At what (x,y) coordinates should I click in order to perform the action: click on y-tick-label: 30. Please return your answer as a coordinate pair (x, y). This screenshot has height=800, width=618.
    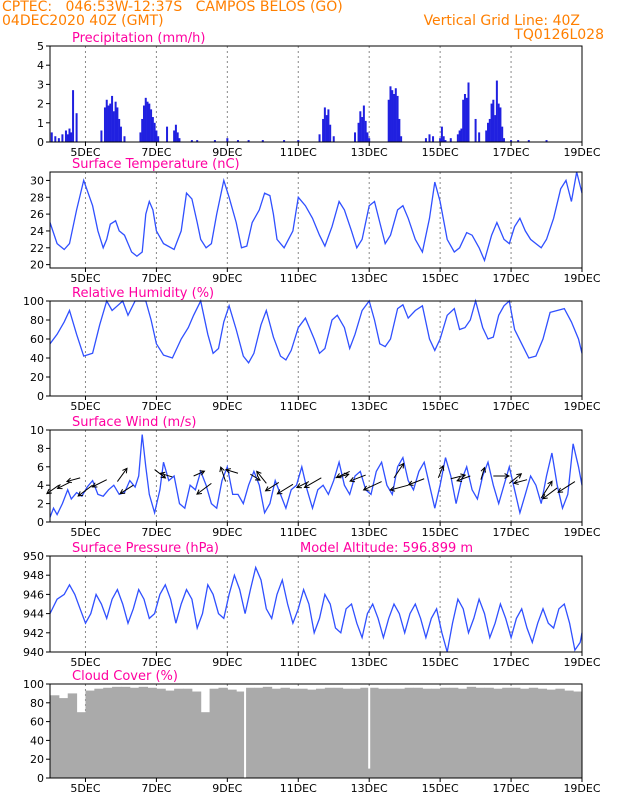
    Looking at the image, I should click on (37, 180).